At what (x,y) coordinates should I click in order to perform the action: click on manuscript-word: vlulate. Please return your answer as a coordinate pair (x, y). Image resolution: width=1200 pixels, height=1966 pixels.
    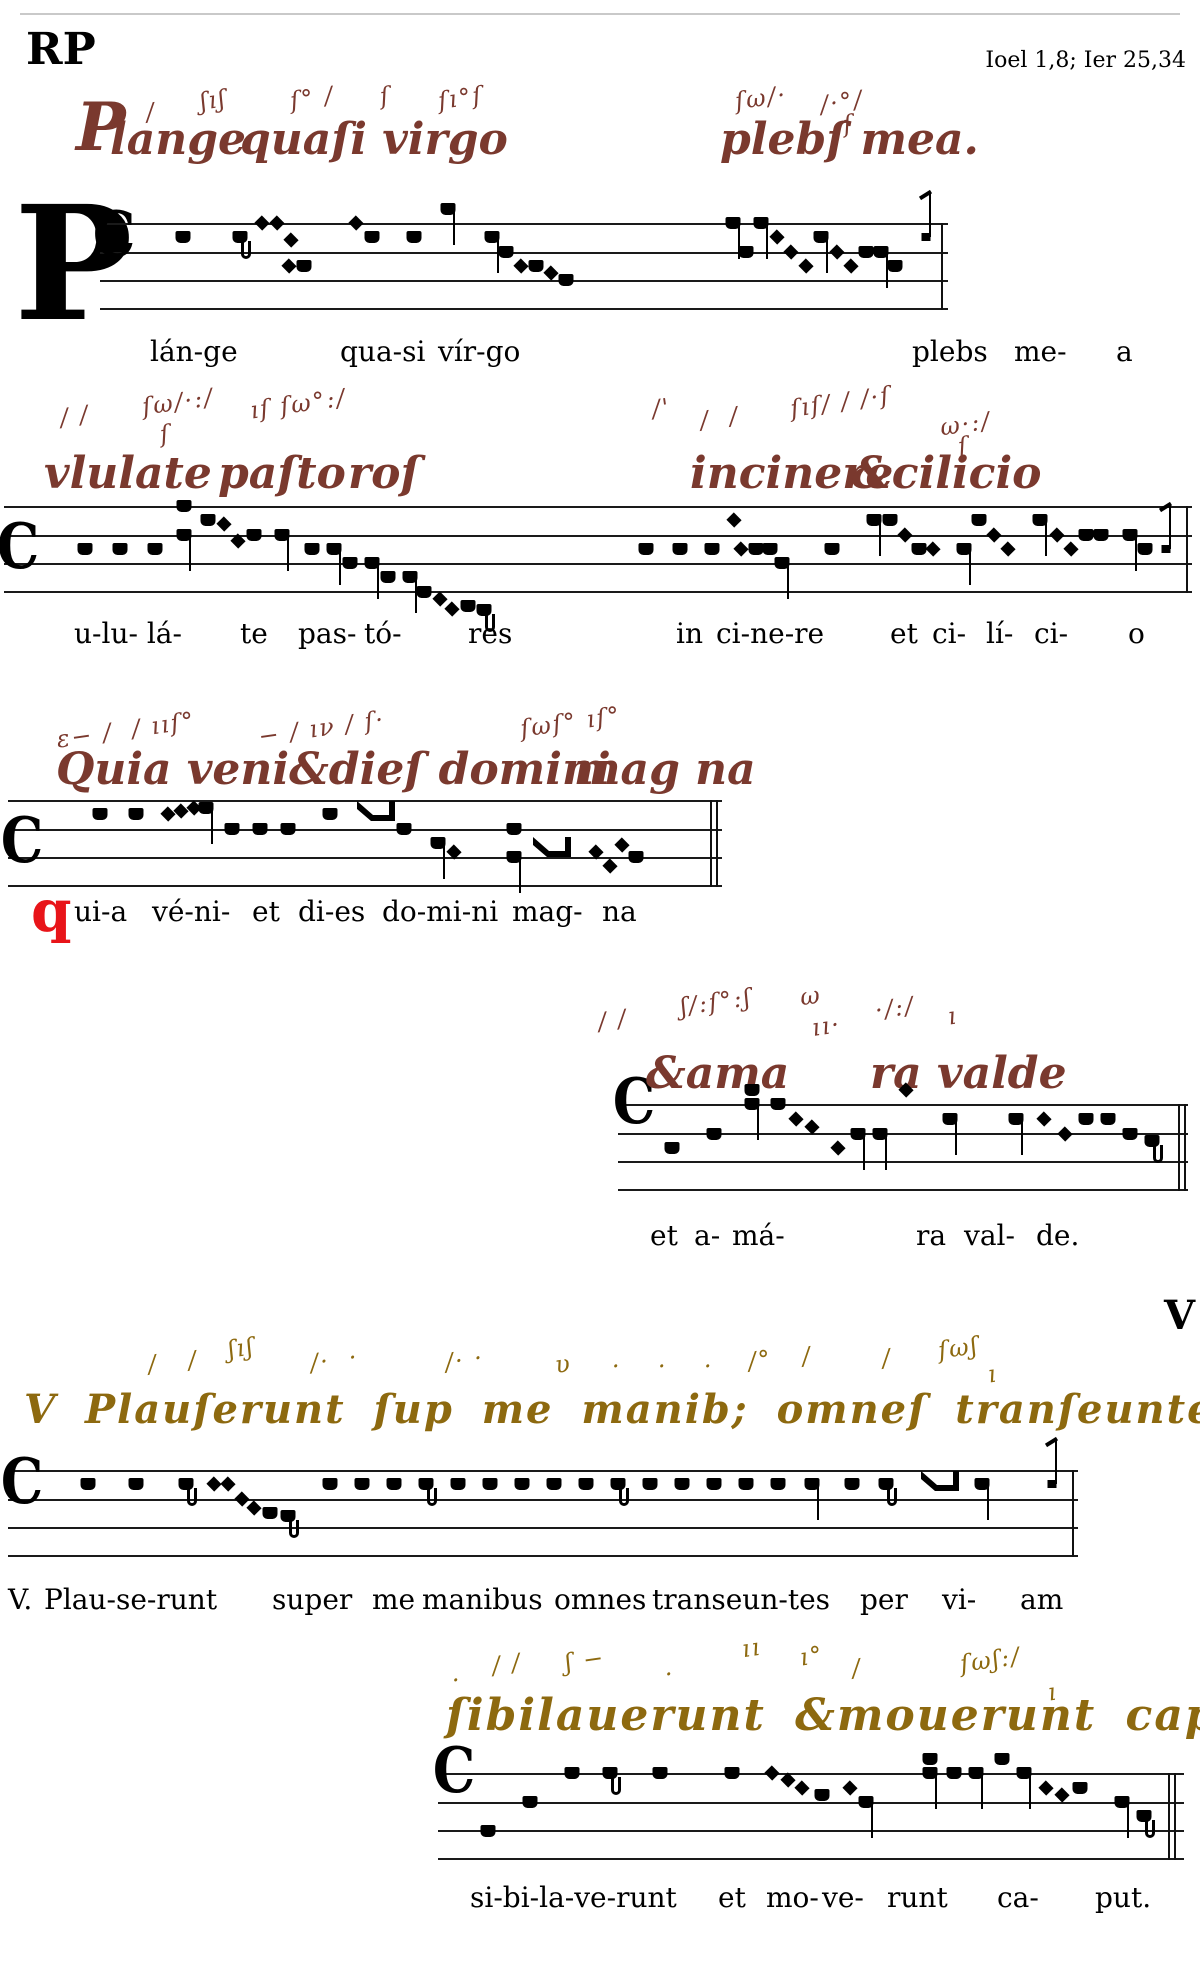
    Looking at the image, I should click on (128, 473).